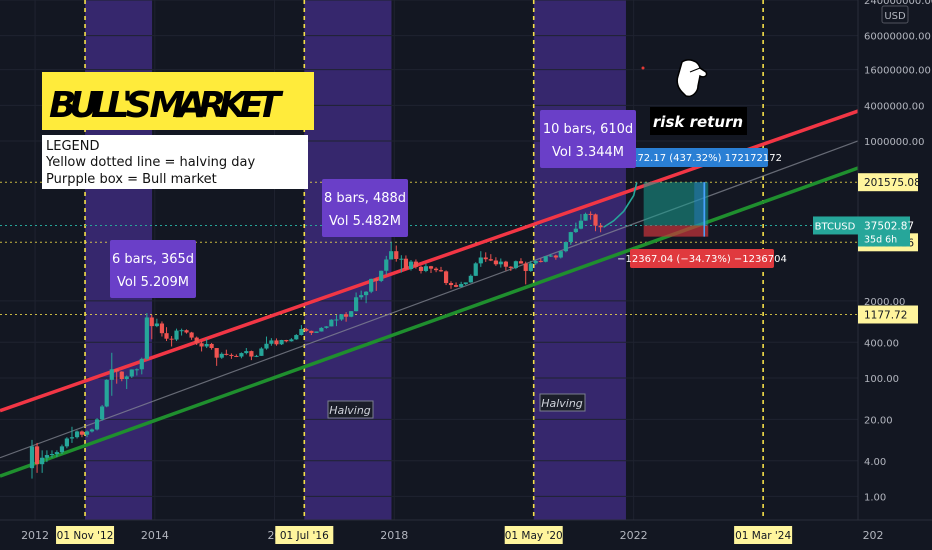 This screenshot has height=550, width=932. What do you see at coordinates (835, 226) in the screenshot?
I see `symbol-flag-text: BTCUSD` at bounding box center [835, 226].